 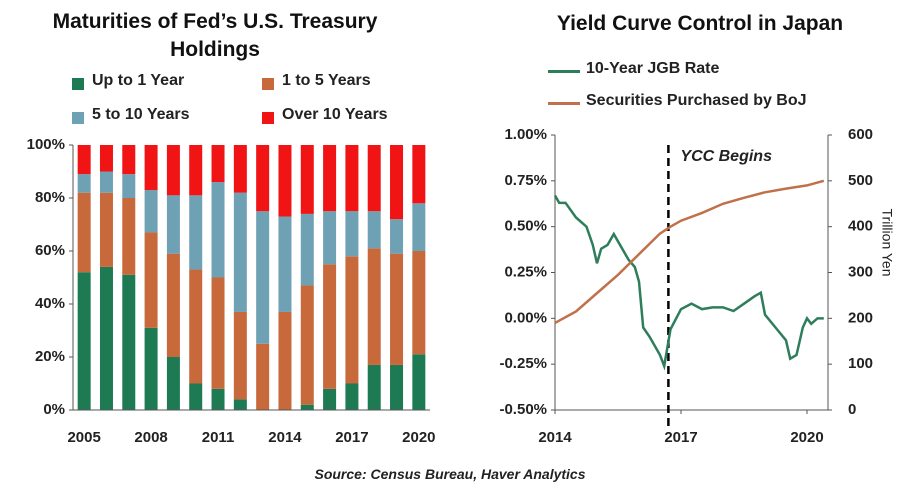 What do you see at coordinates (525, 226) in the screenshot?
I see `y-tick-label: 0.50%` at bounding box center [525, 226].